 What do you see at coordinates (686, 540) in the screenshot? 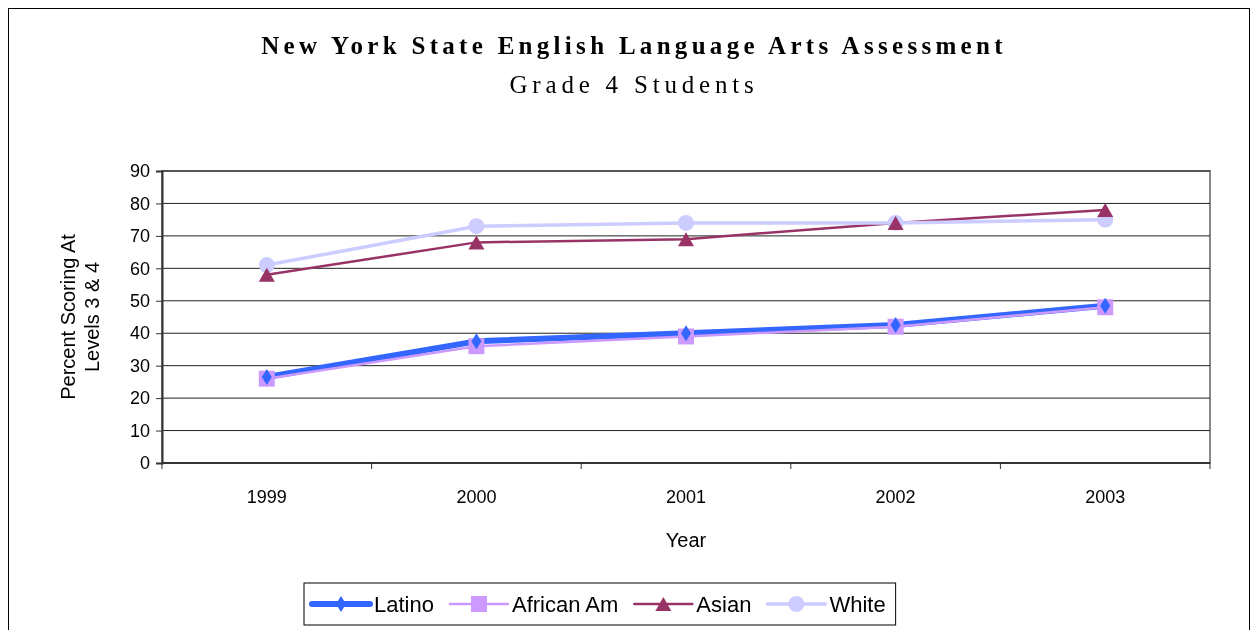
I see `x-axis-title: Year` at bounding box center [686, 540].